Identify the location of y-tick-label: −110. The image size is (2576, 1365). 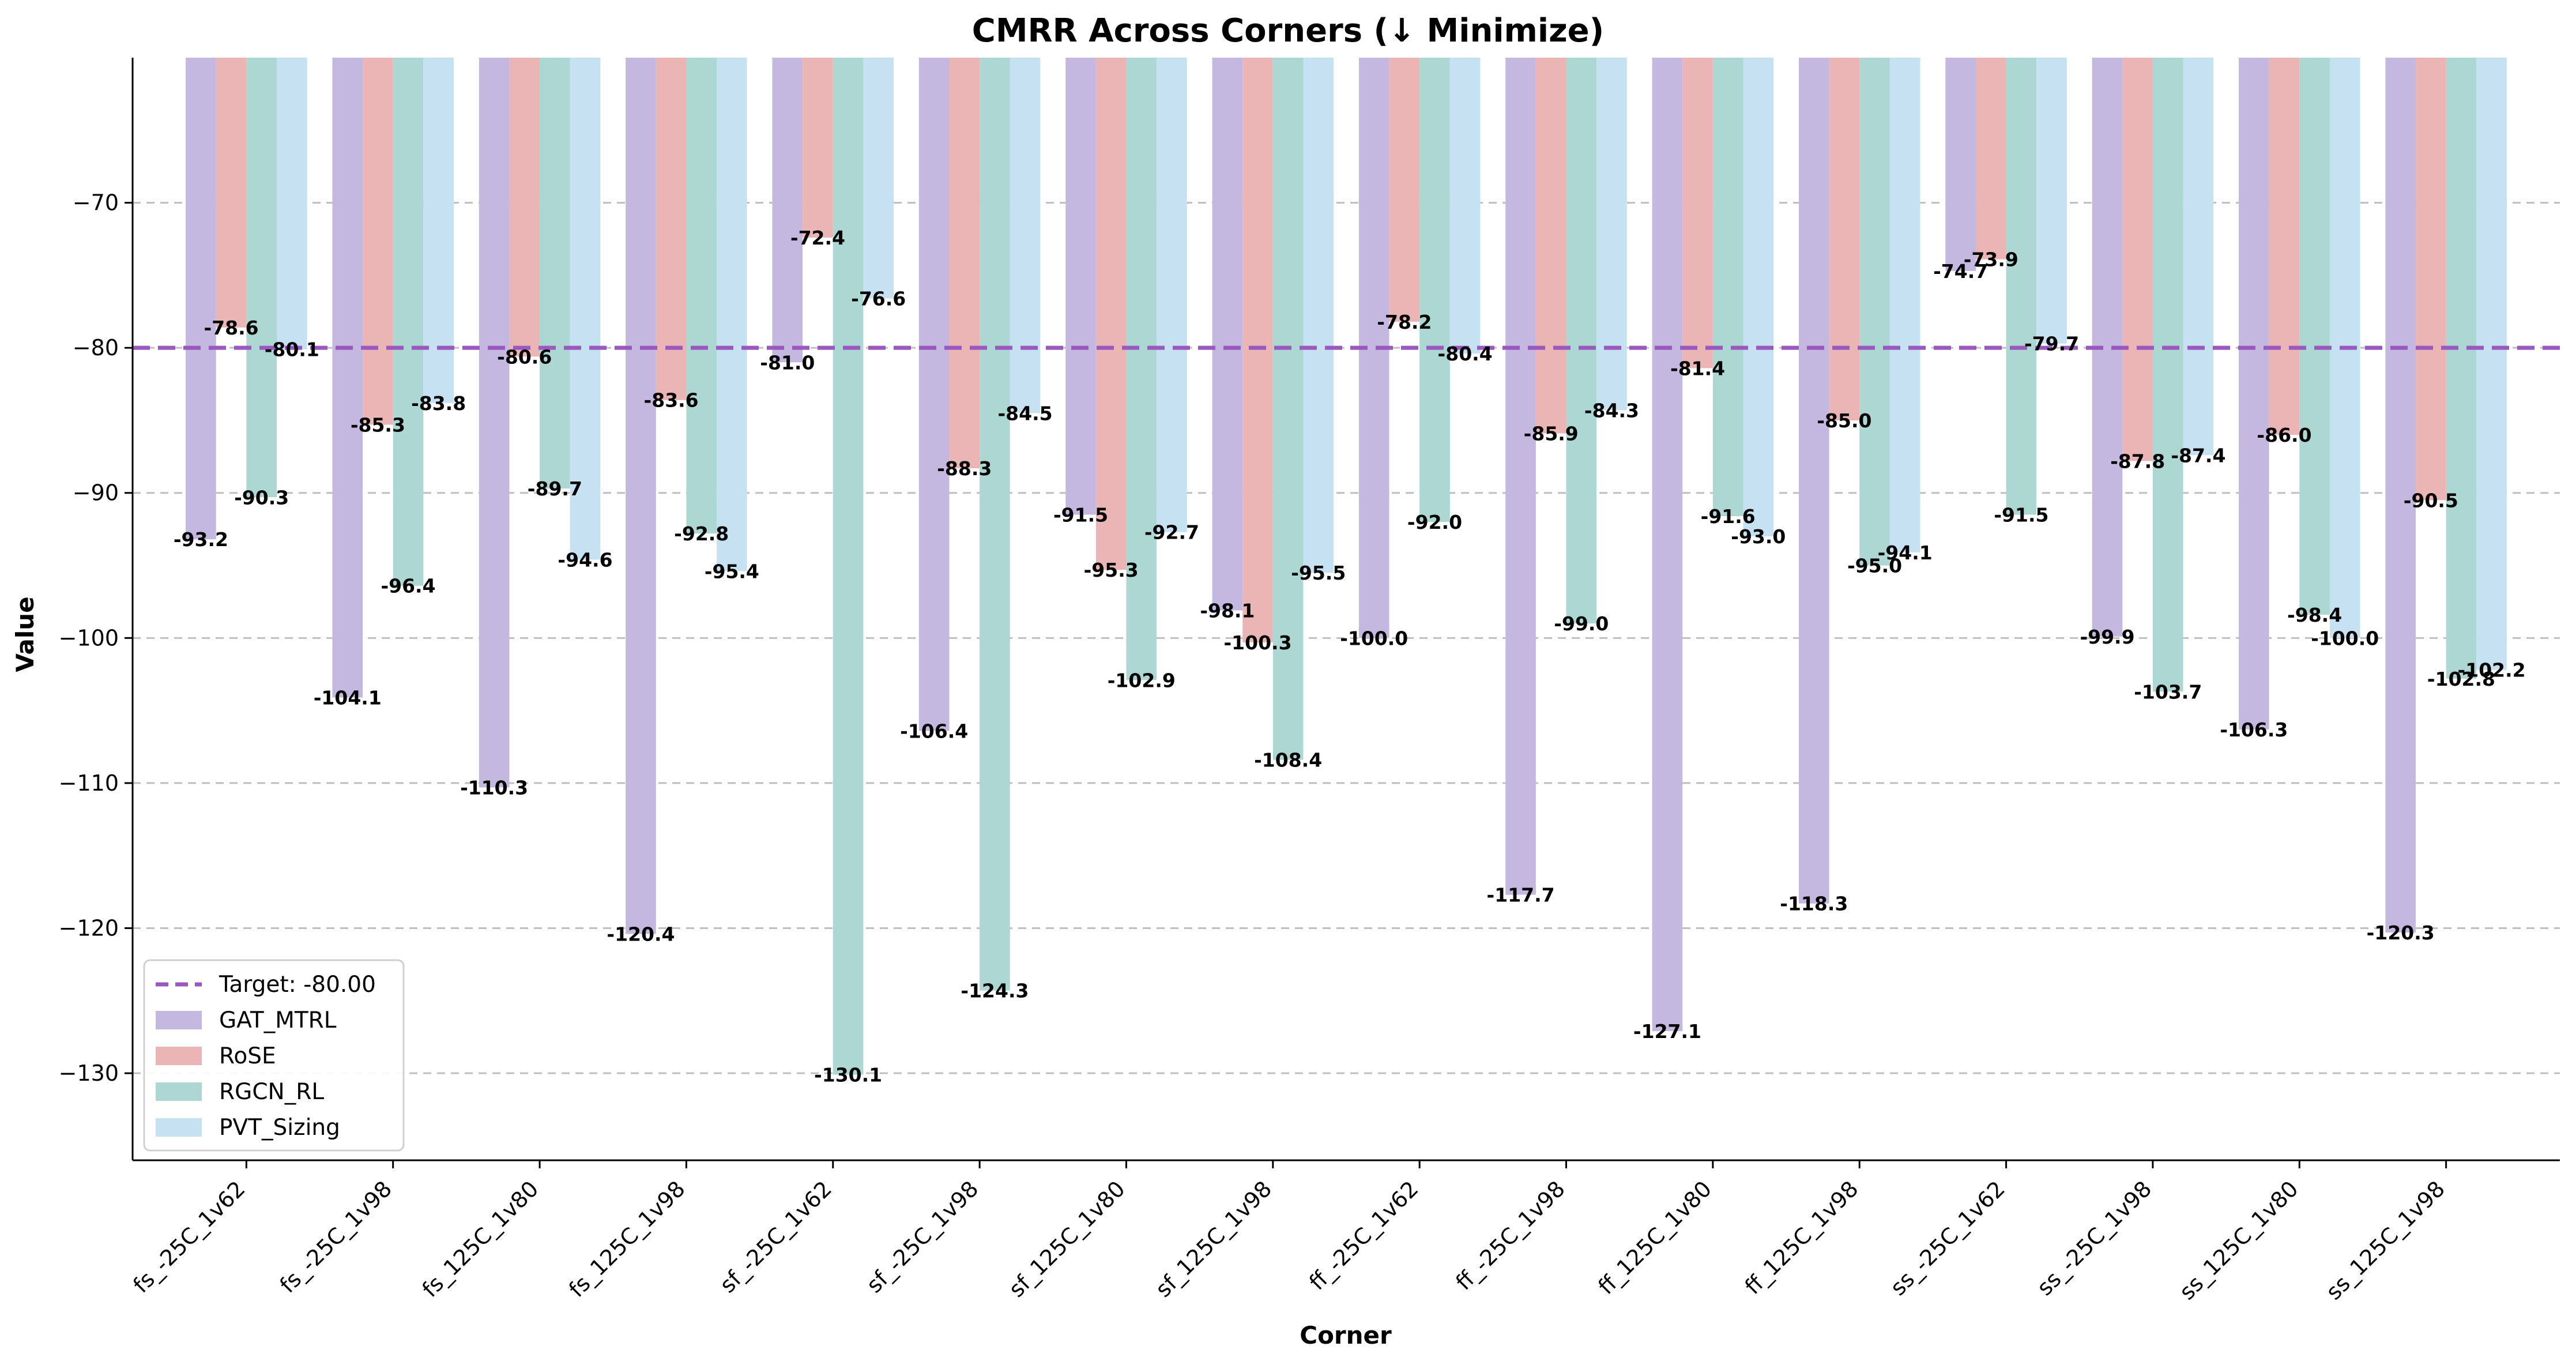
(89, 783).